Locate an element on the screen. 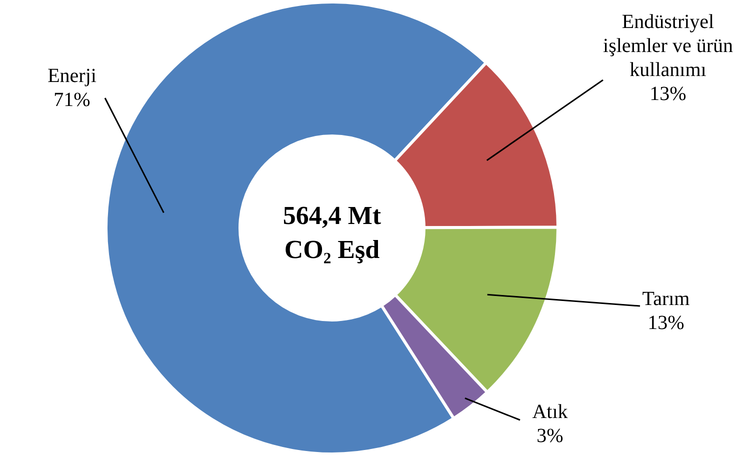 The image size is (755, 457). slice-label: Atık is located at coordinates (550, 412).